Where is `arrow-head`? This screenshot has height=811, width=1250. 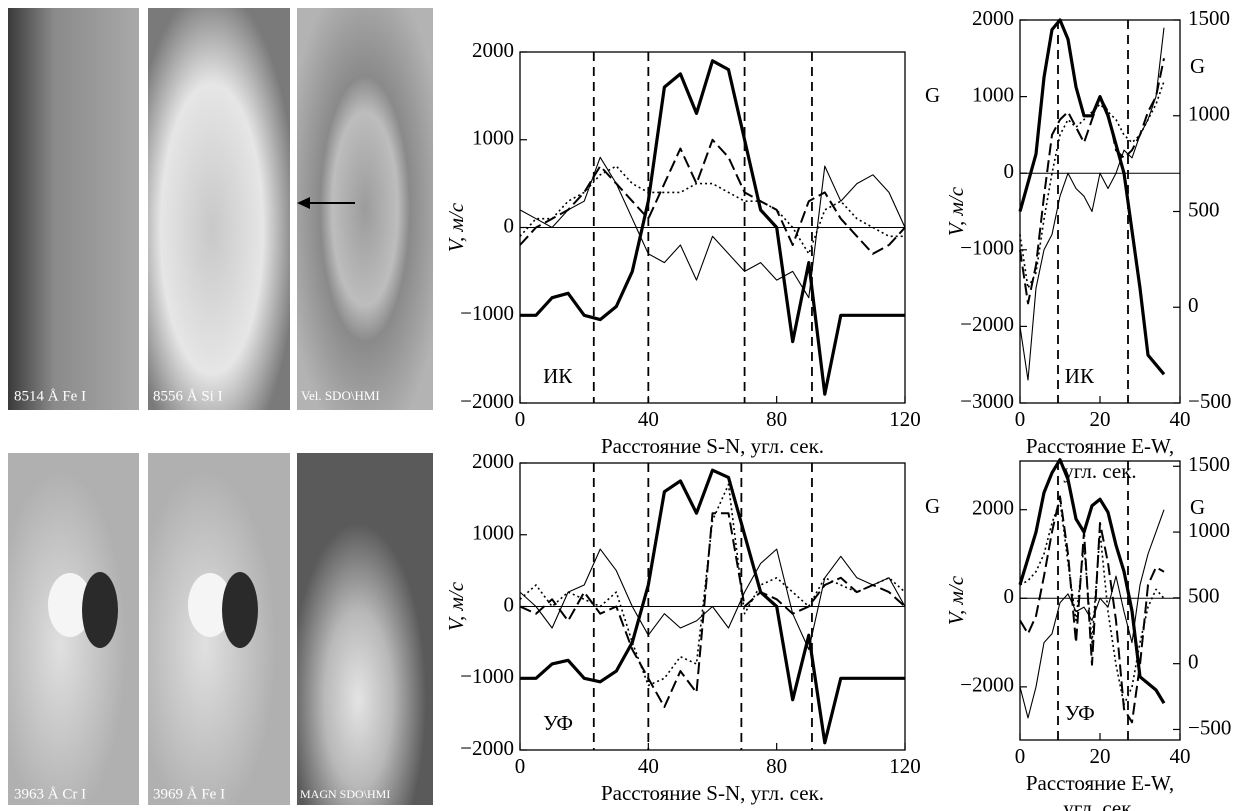 arrow-head is located at coordinates (303, 203).